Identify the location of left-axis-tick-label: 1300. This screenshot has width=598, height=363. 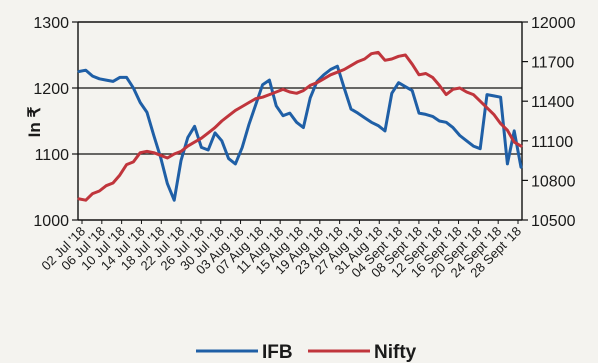
(51, 23).